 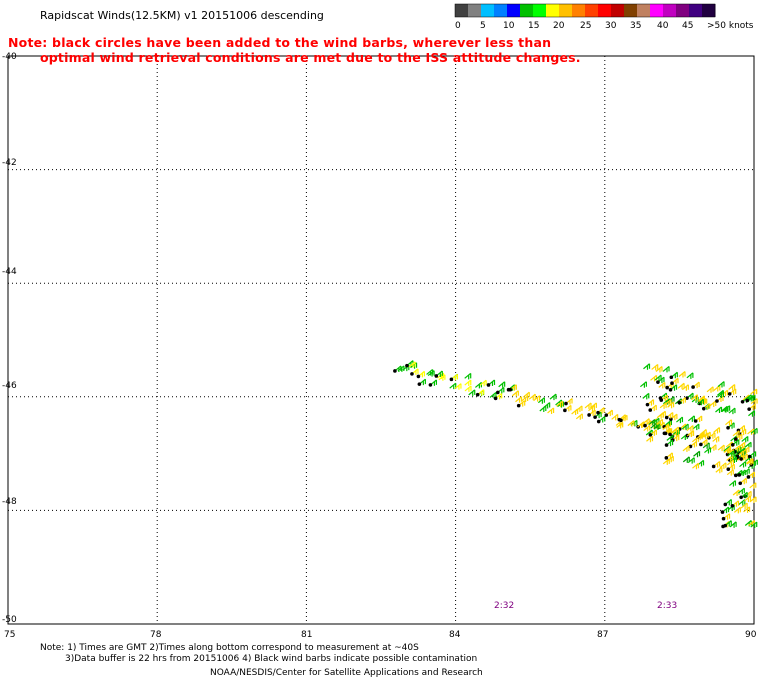 I want to click on lon-label: 78, so click(x=156, y=635).